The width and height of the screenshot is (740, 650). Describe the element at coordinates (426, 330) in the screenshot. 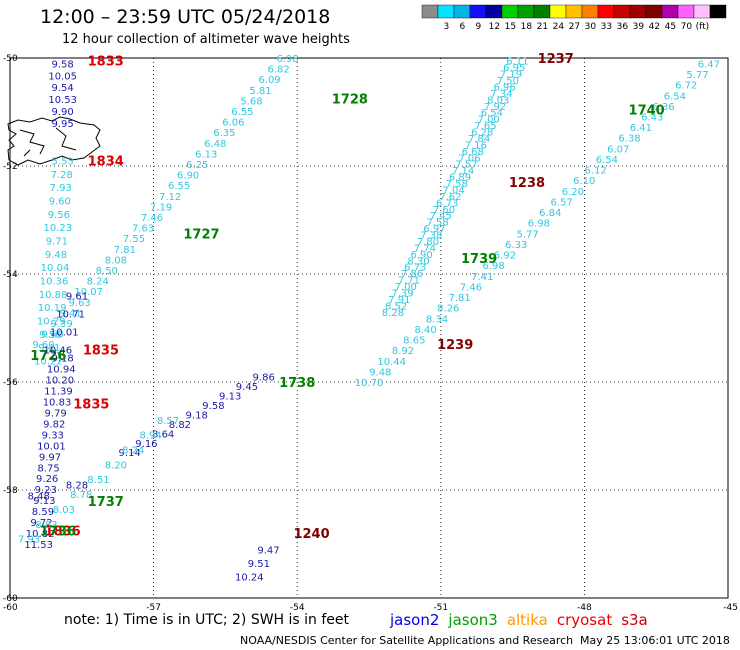

I see `wave-height-value: 8.40` at that location.